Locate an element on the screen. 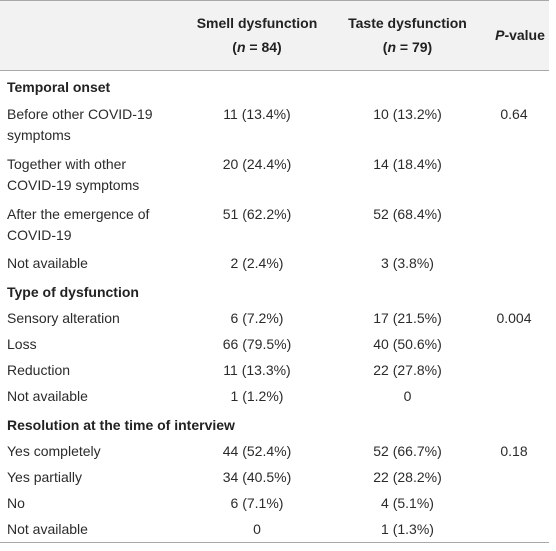 Image resolution: width=556 pixels, height=551 pixels. table-row: Yes partially 34 (40.5%) 22 (28.2%) is located at coordinates (274, 477).